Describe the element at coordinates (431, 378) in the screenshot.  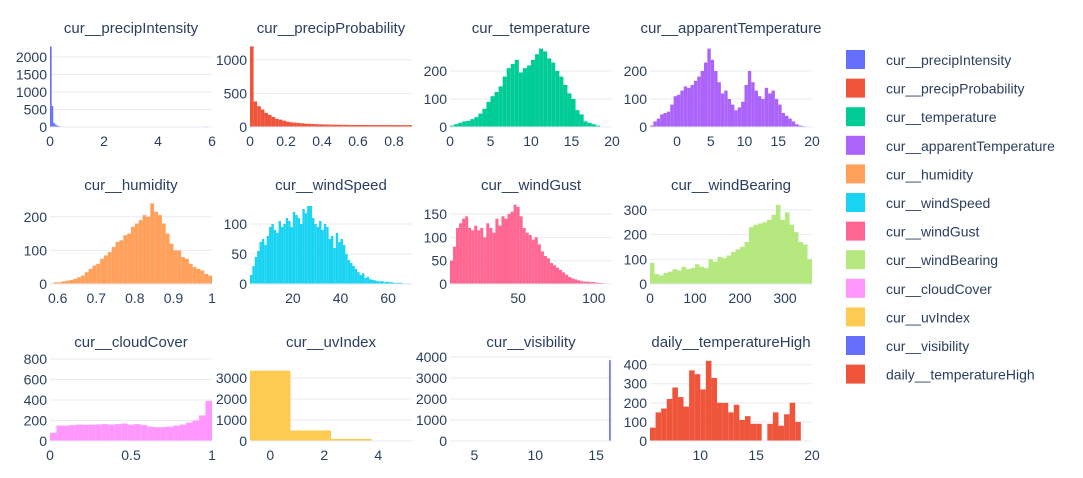
I see `y-tick-label: 3000` at that location.